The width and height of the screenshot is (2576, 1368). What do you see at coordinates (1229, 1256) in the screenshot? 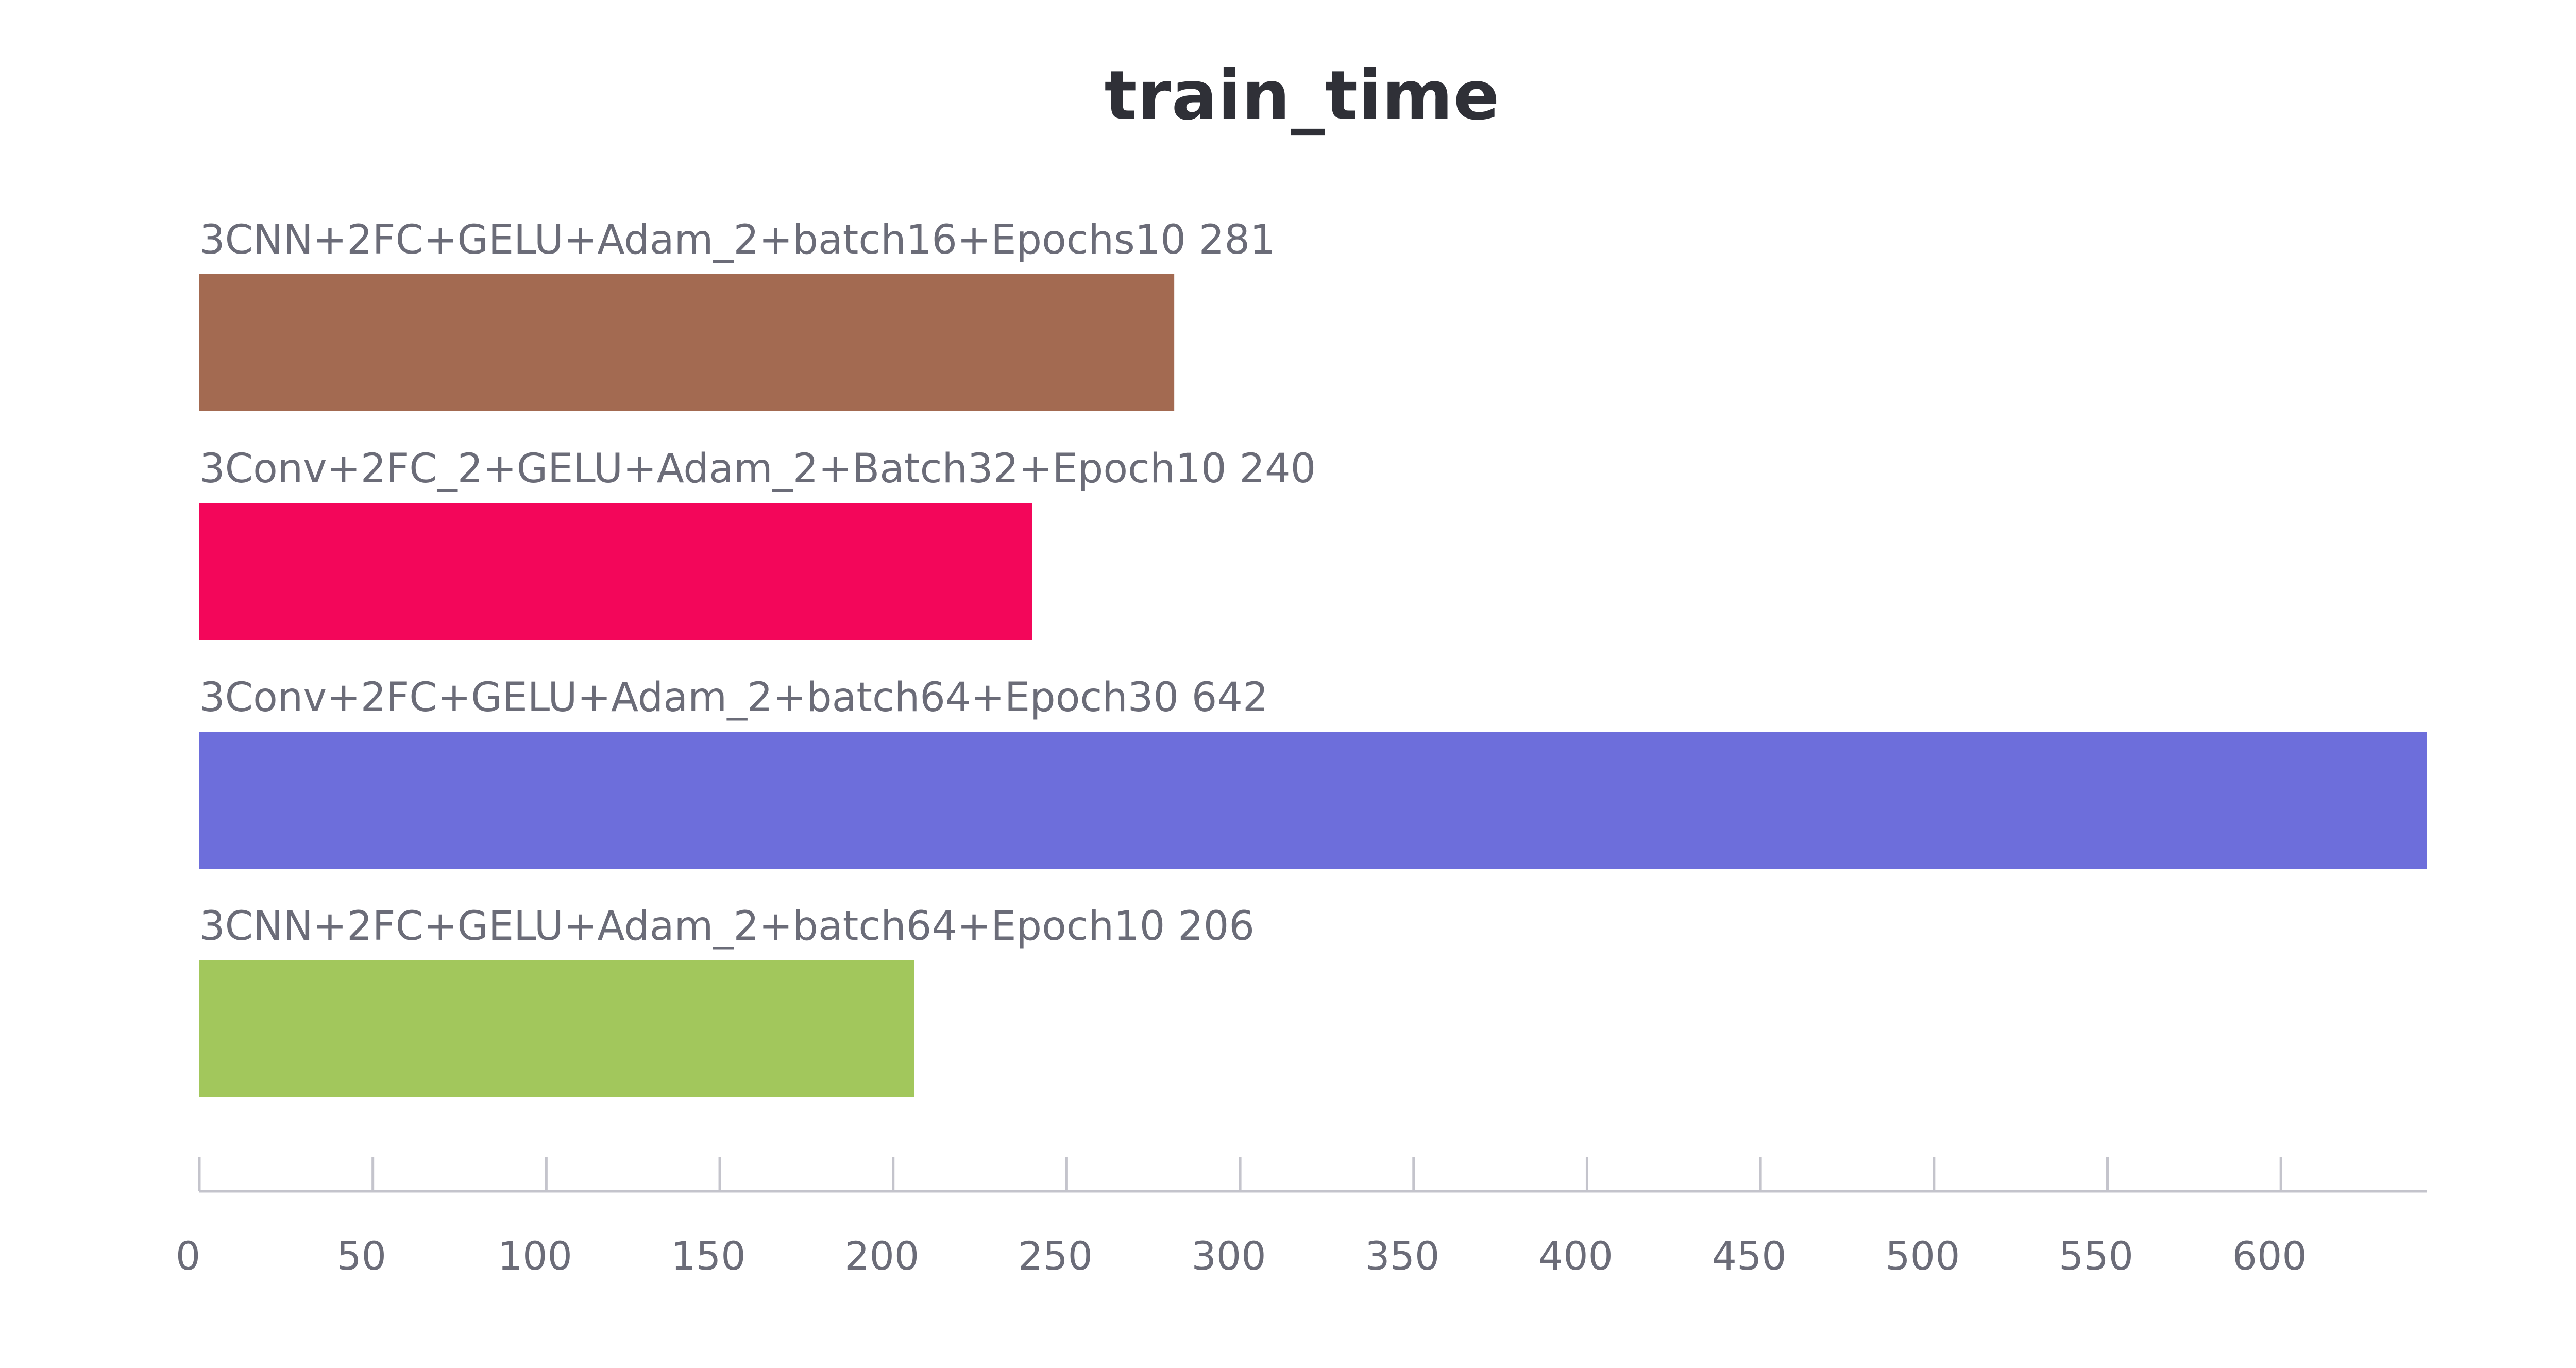
I see `x-tick-label: 300` at bounding box center [1229, 1256].